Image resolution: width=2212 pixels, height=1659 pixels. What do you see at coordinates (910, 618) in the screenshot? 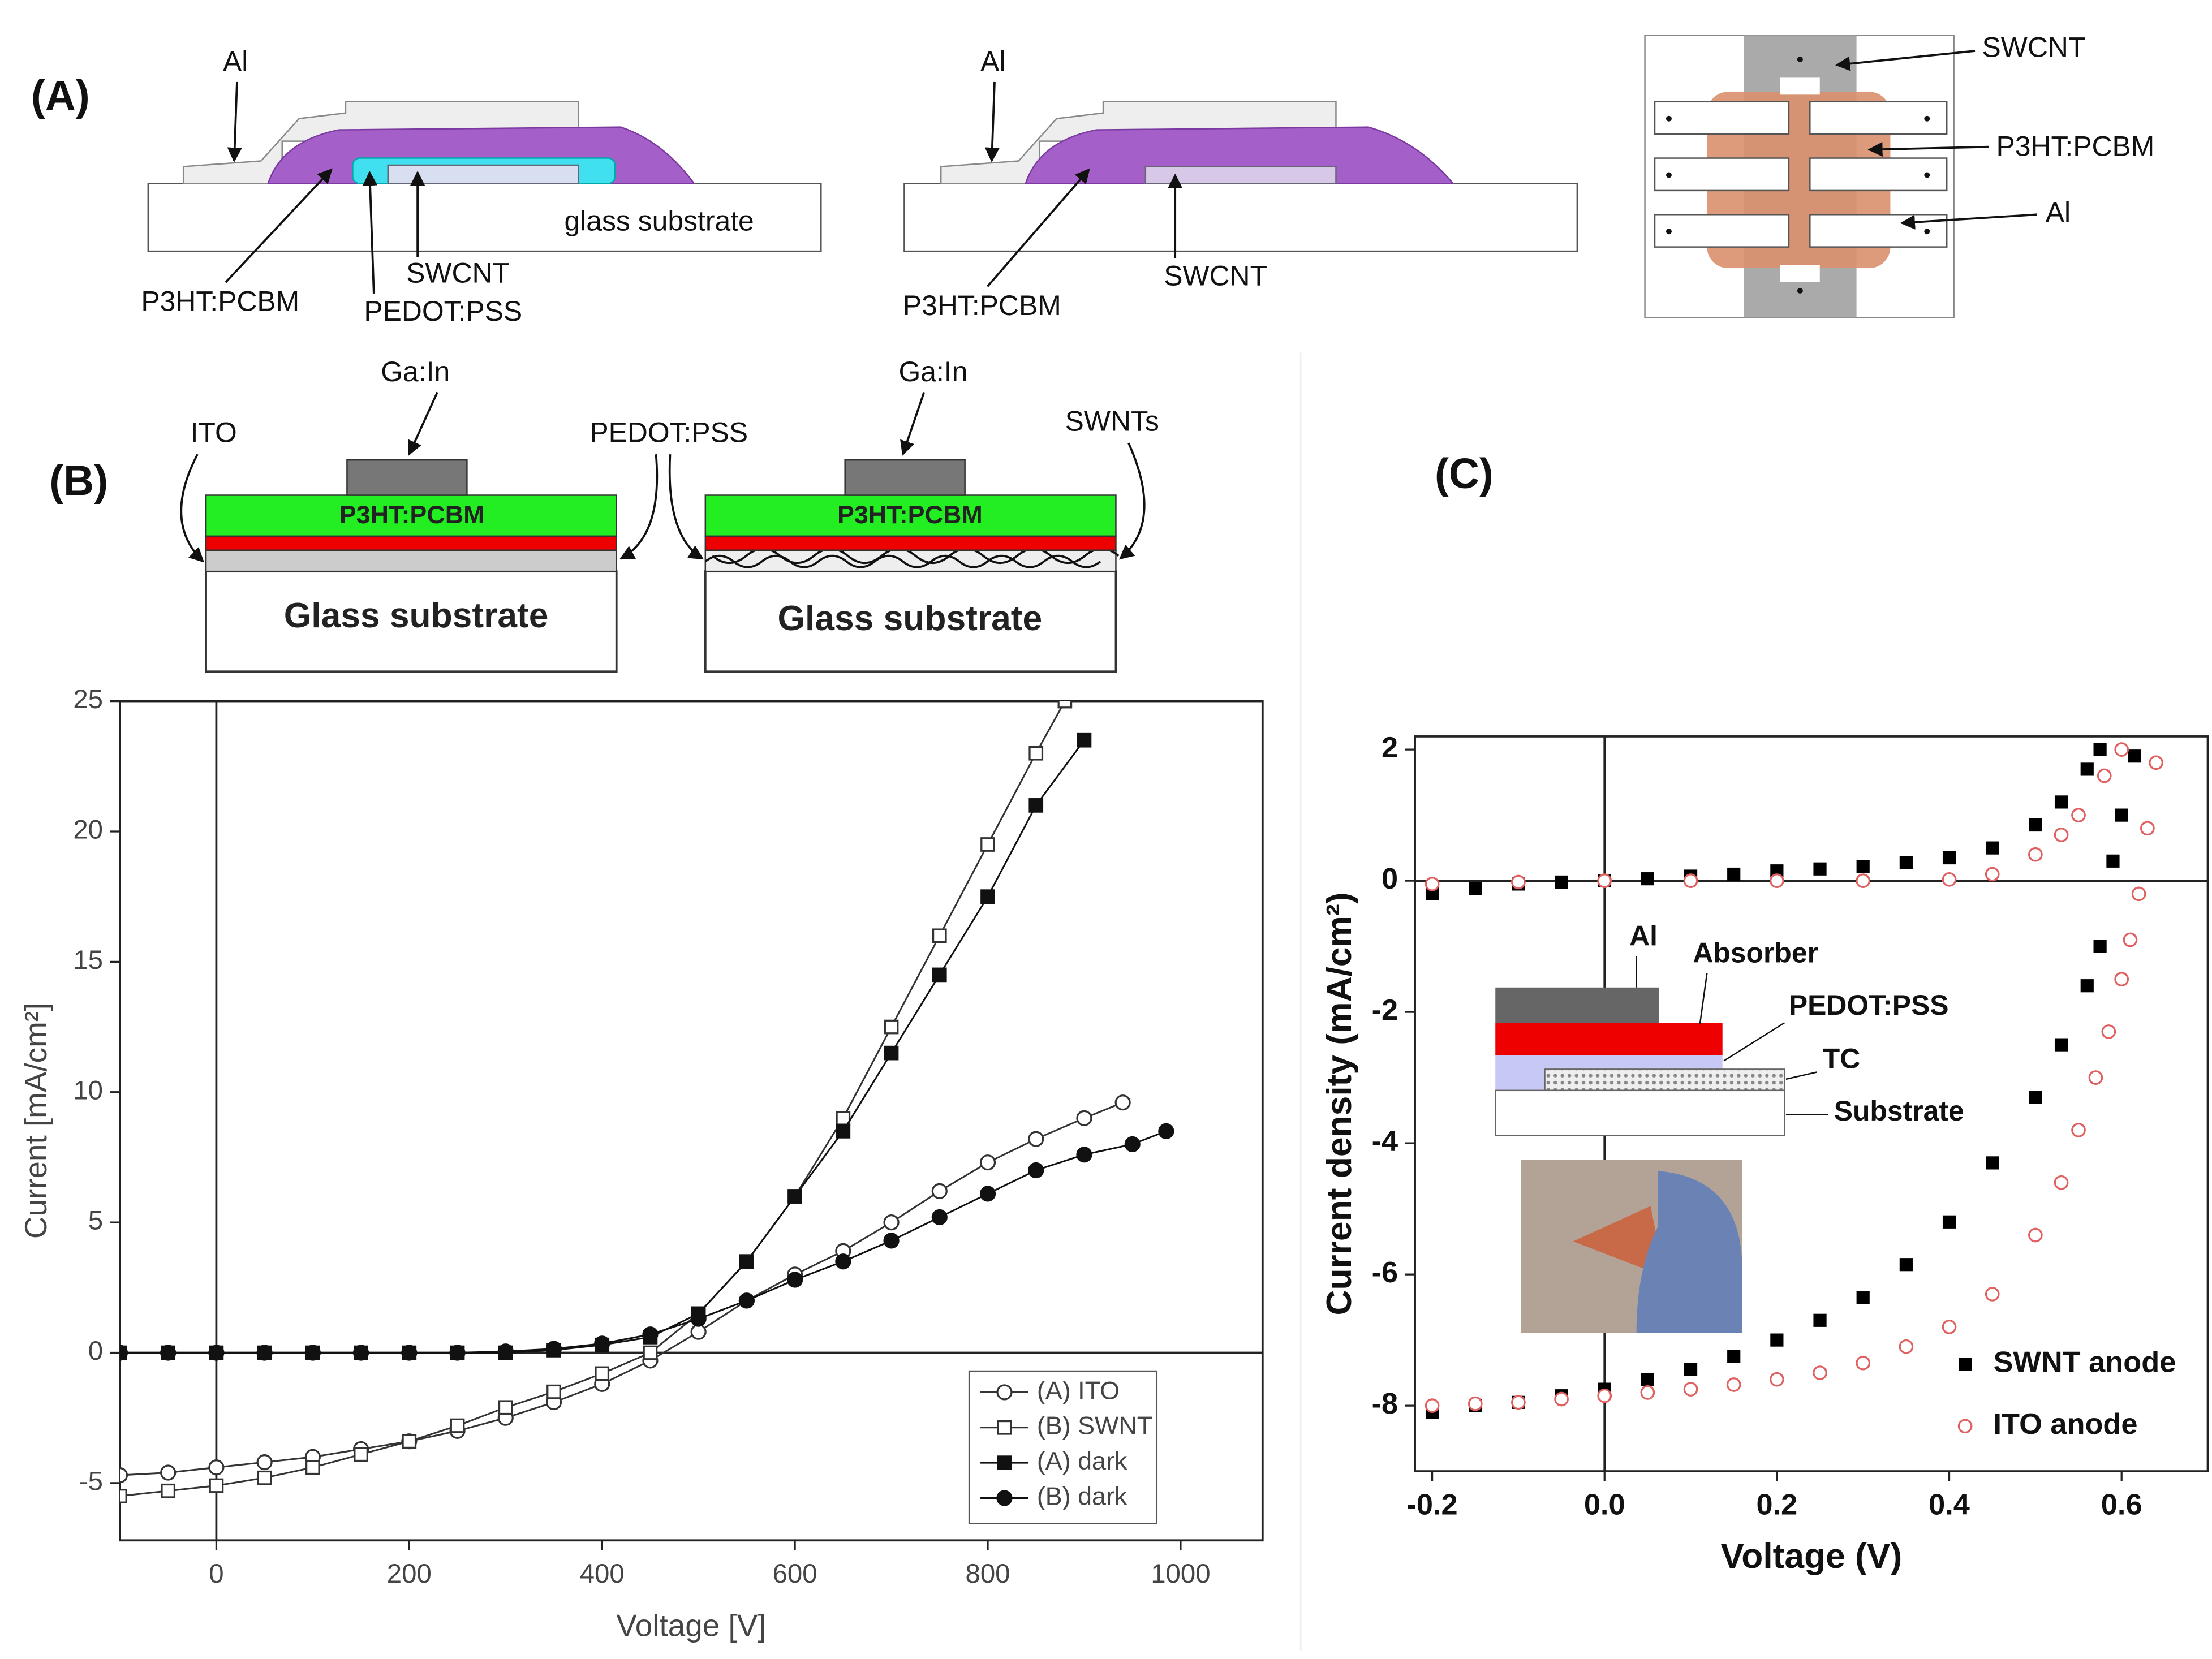
I see `layer-label: Glass substrate` at bounding box center [910, 618].